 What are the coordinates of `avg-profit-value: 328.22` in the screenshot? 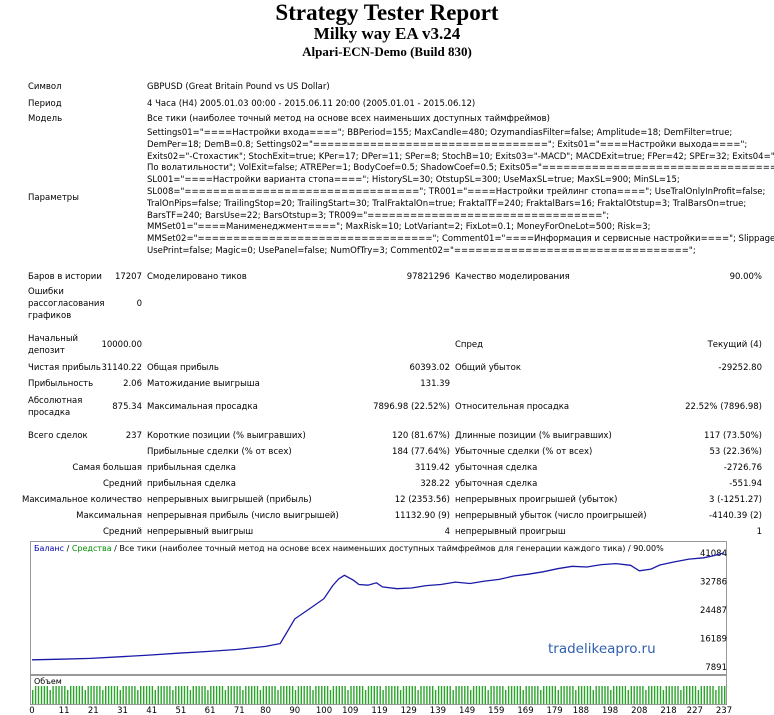 It's located at (435, 484).